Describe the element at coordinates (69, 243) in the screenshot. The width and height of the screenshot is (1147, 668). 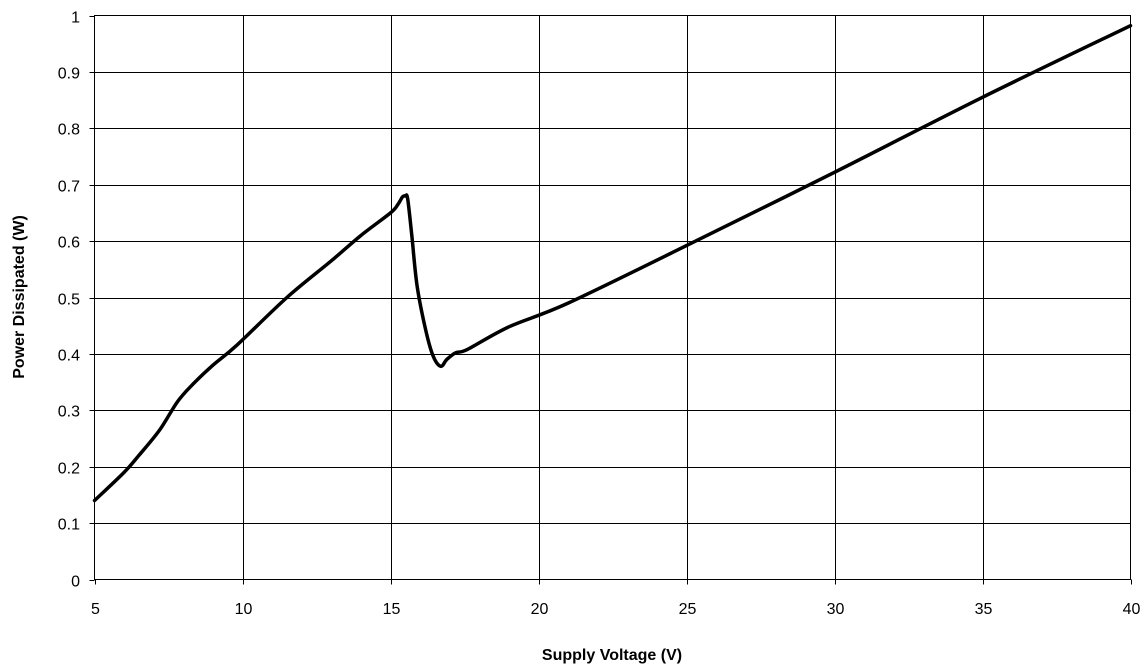
I see `y-tick-label: 0.6` at that location.